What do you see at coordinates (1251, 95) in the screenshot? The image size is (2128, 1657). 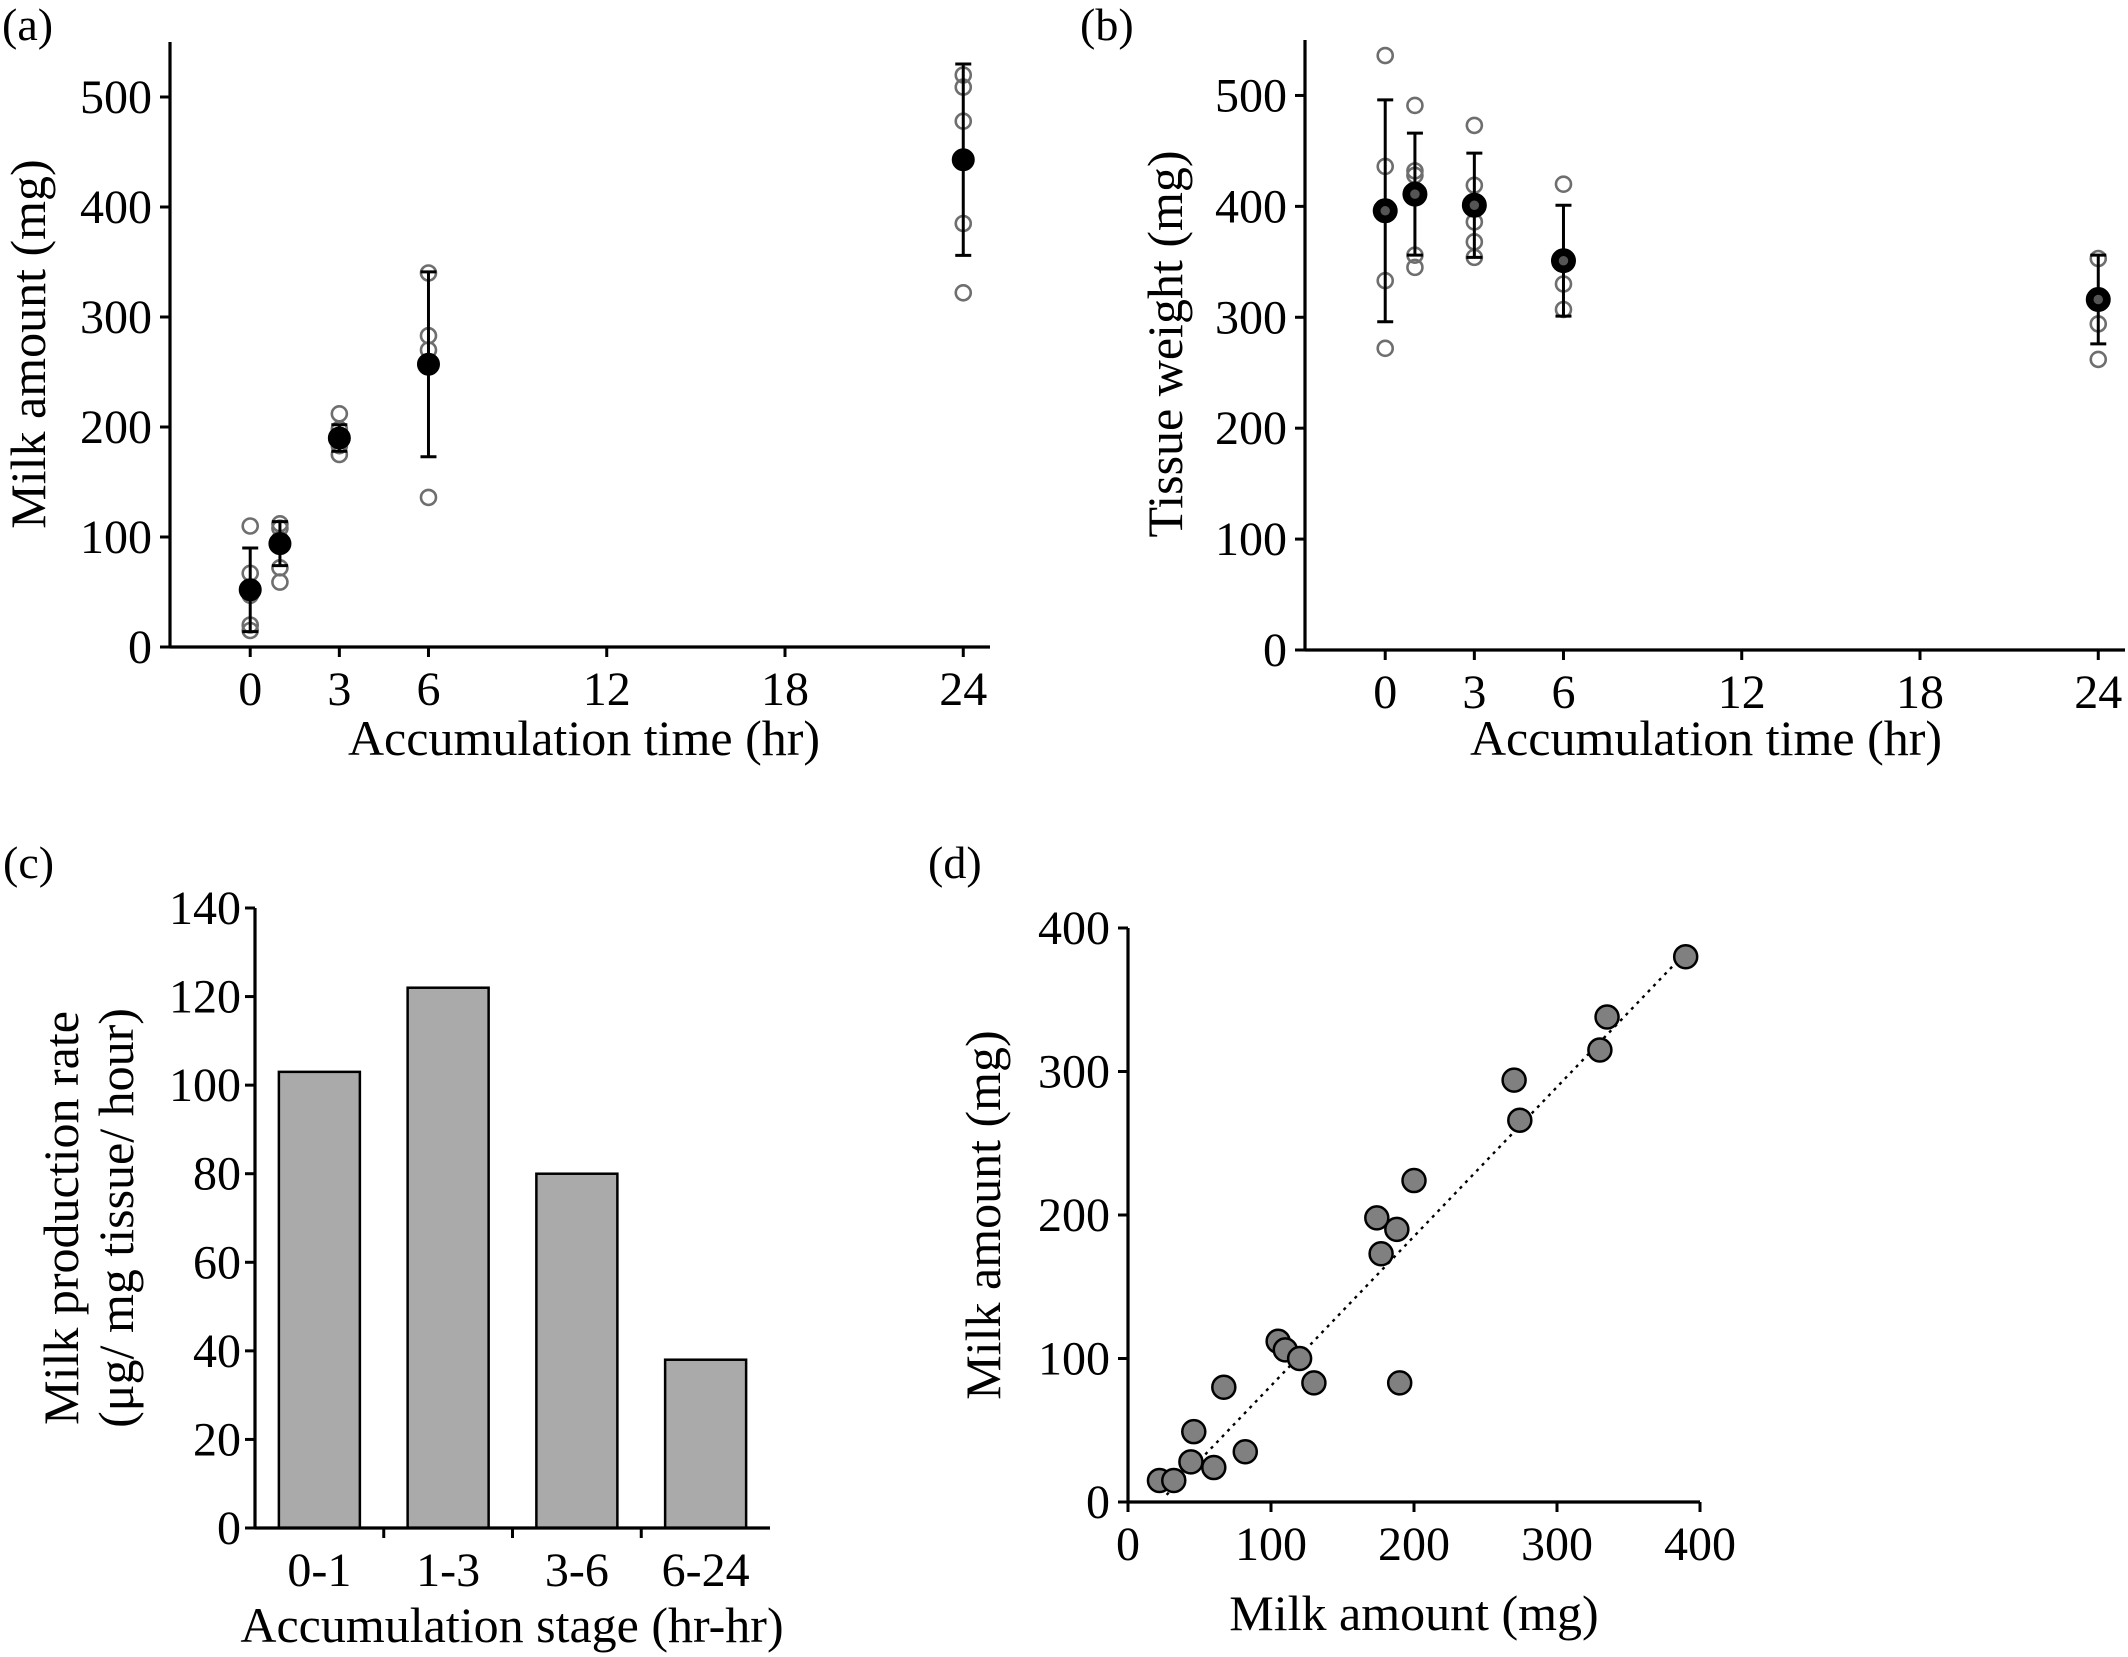 I see `panel-b-ytick-label: 500` at bounding box center [1251, 95].